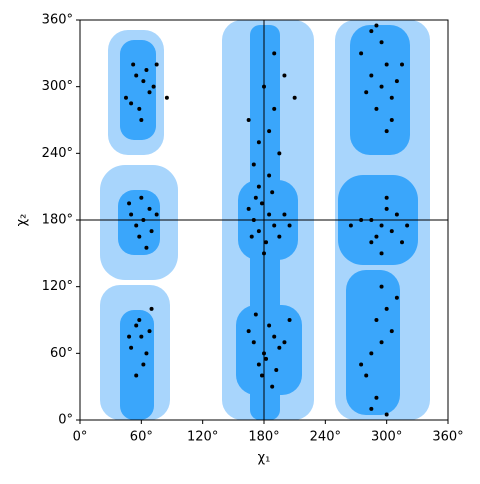  Describe the element at coordinates (22, 220) in the screenshot. I see `y-axis-label: χ₂` at that location.